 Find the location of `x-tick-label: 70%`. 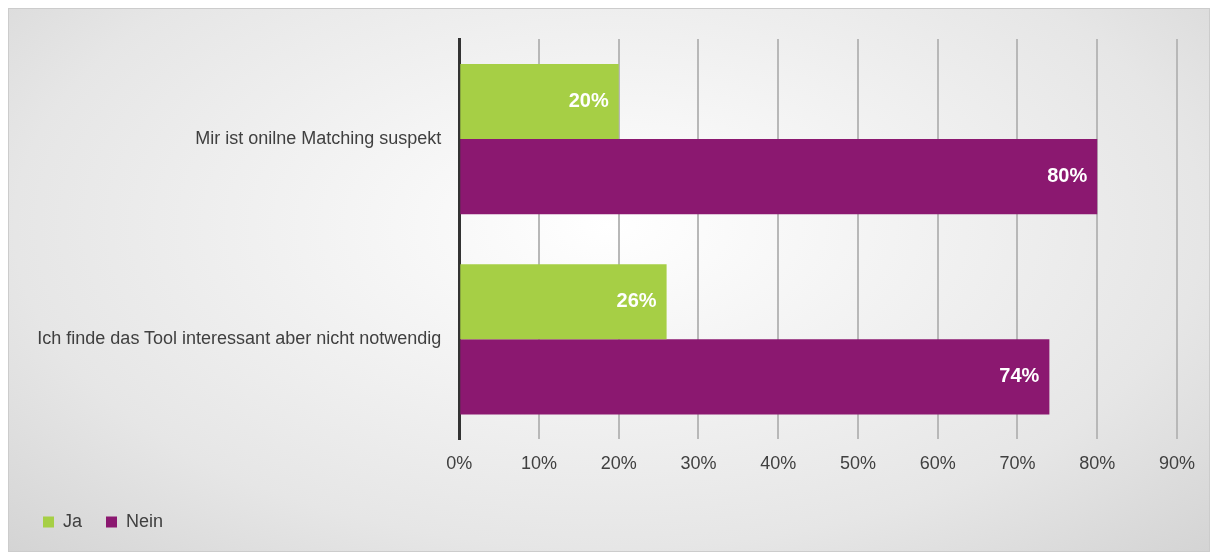

x-tick-label: 70% is located at coordinates (1017, 463).